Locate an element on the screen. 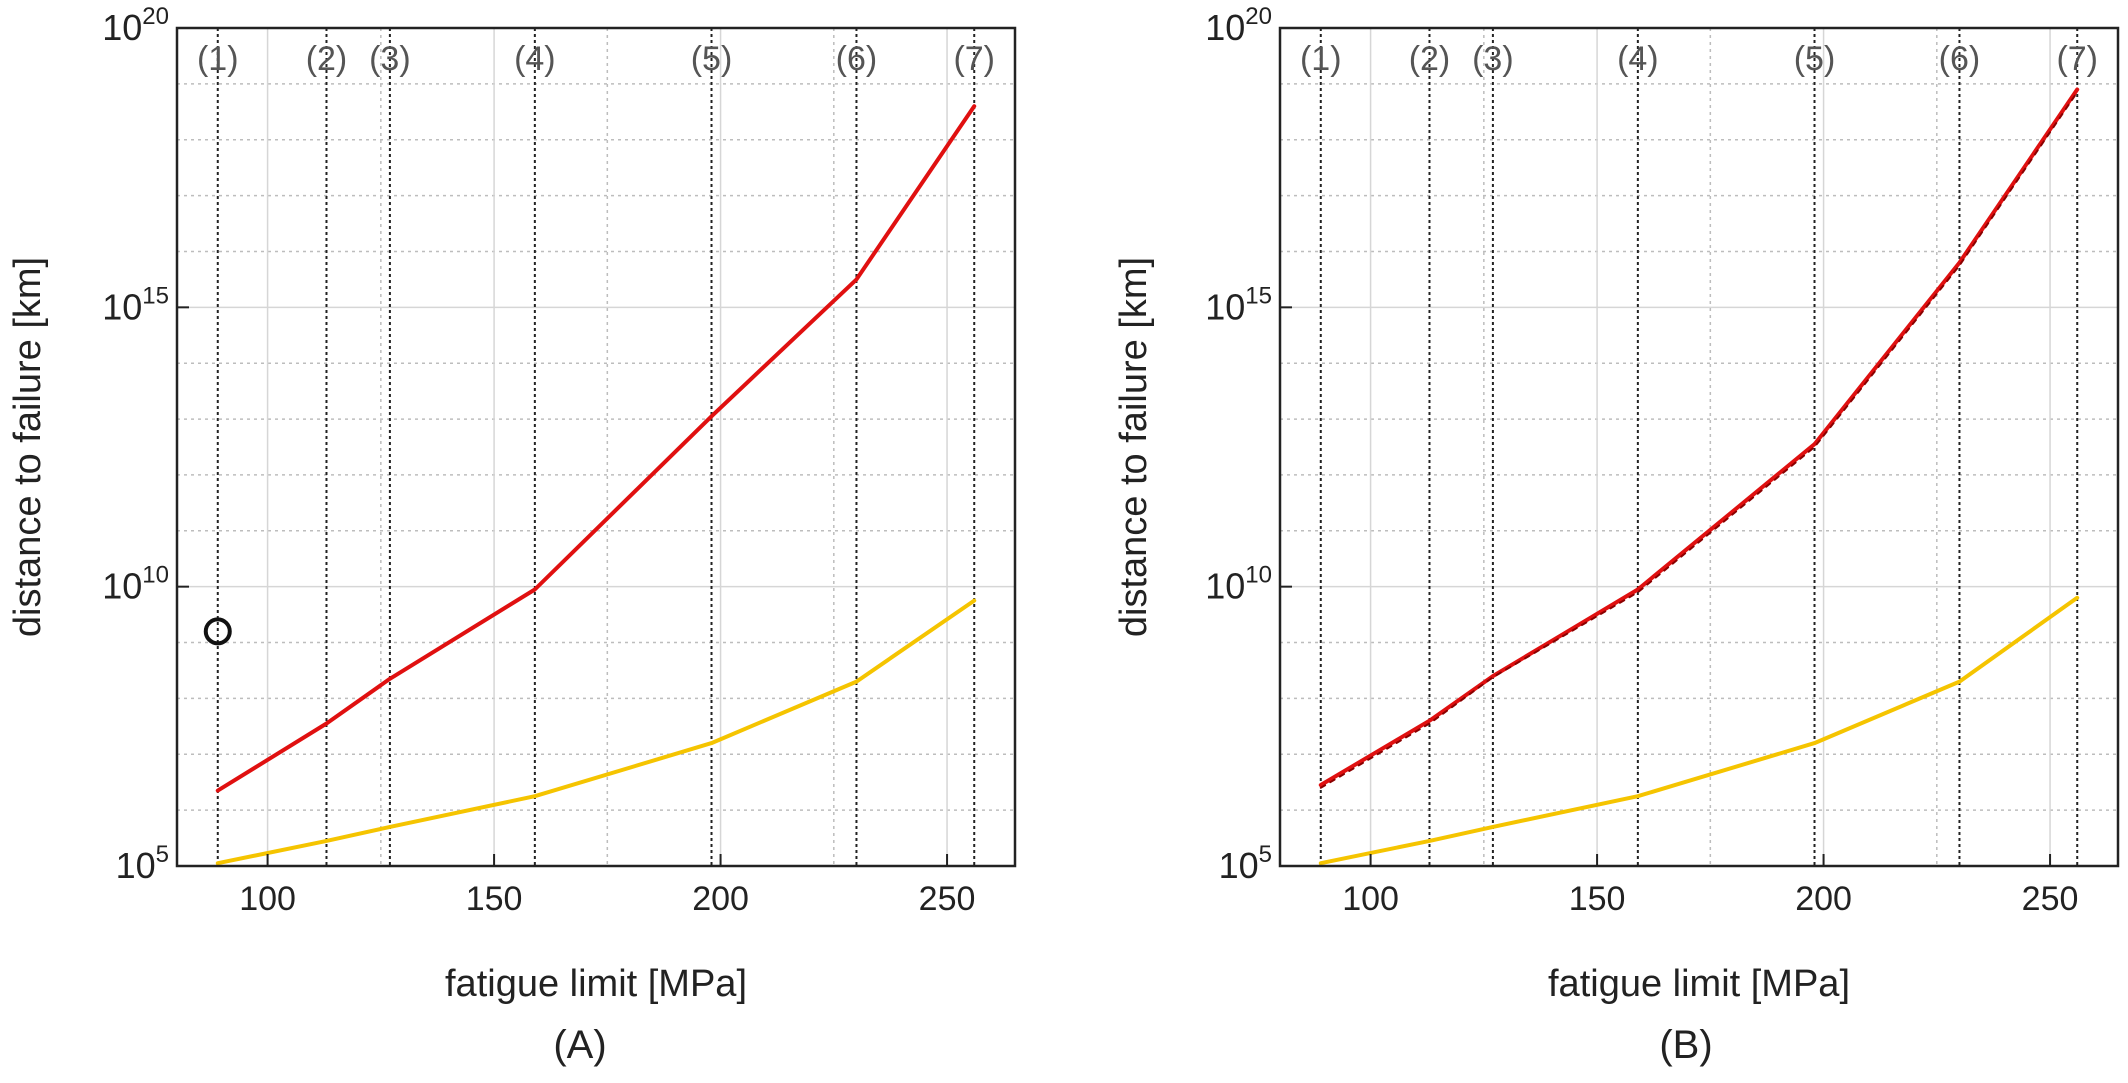 The width and height of the screenshot is (2128, 1083). panel-caption: (A) is located at coordinates (579, 1045).